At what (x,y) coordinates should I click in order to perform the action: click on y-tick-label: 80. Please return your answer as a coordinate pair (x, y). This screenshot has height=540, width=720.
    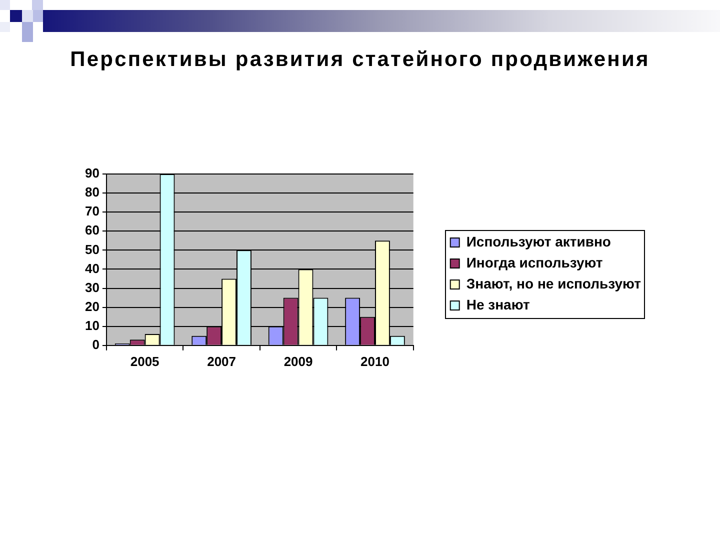
    Looking at the image, I should click on (92, 192).